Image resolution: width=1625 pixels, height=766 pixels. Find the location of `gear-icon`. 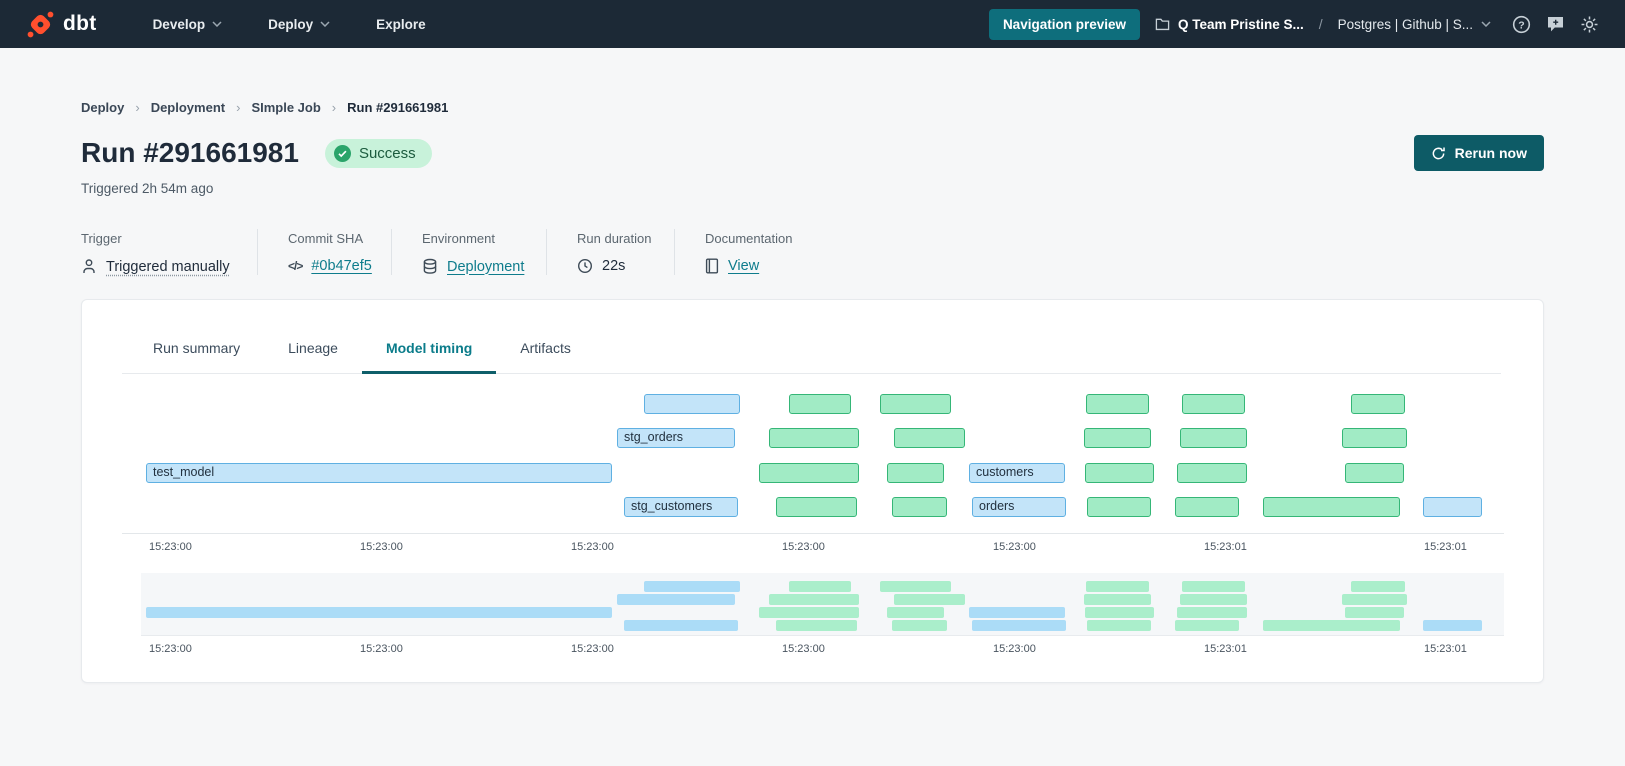

gear-icon is located at coordinates (1589, 24).